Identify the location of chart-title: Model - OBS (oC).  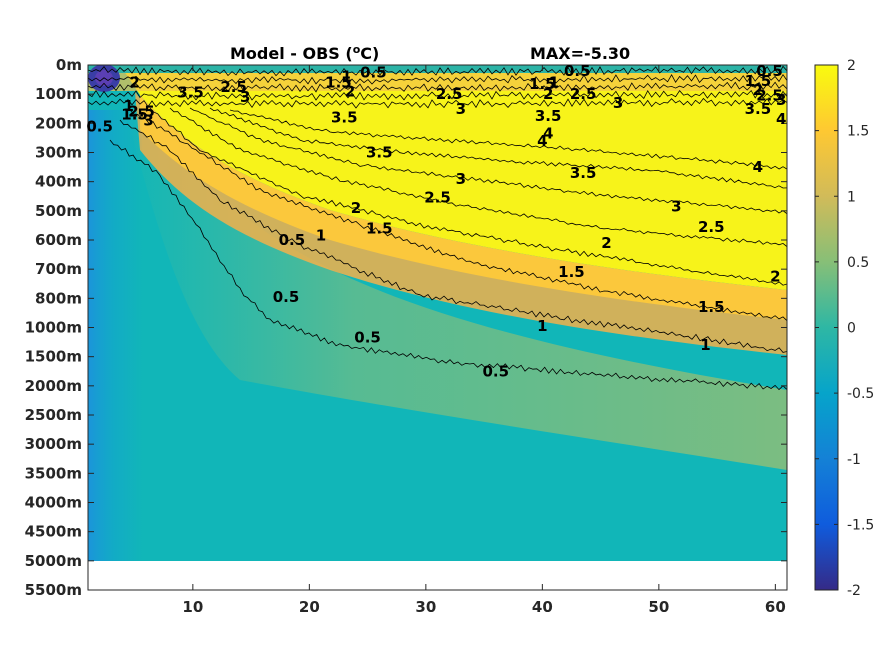
(304, 53).